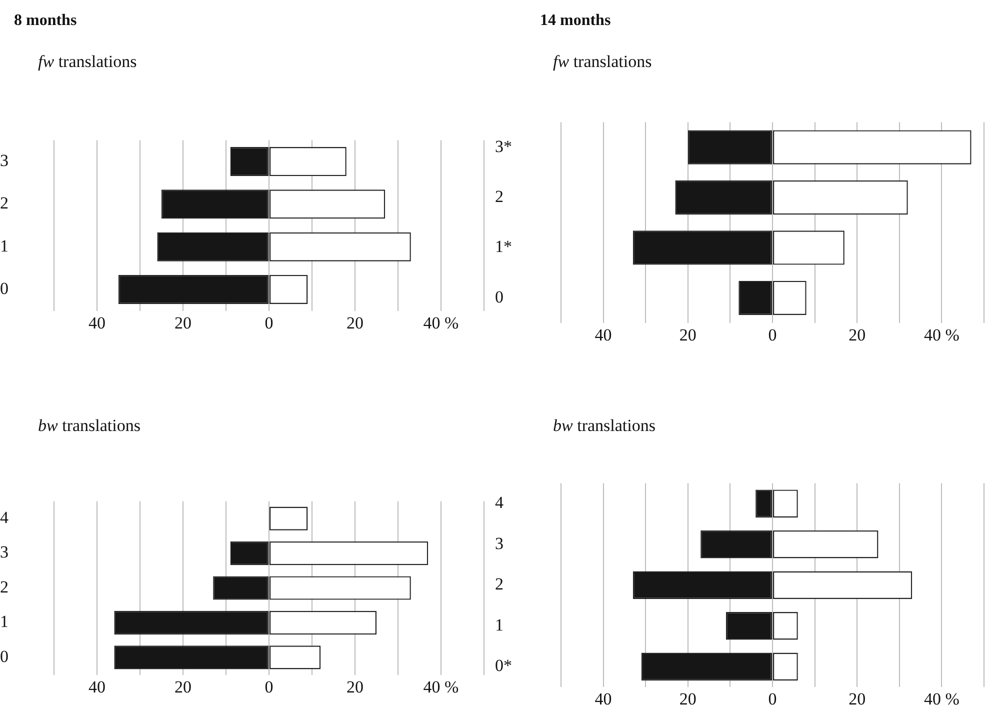 The width and height of the screenshot is (987, 714). Describe the element at coordinates (45, 21) in the screenshot. I see `chart-title: 8 months` at that location.